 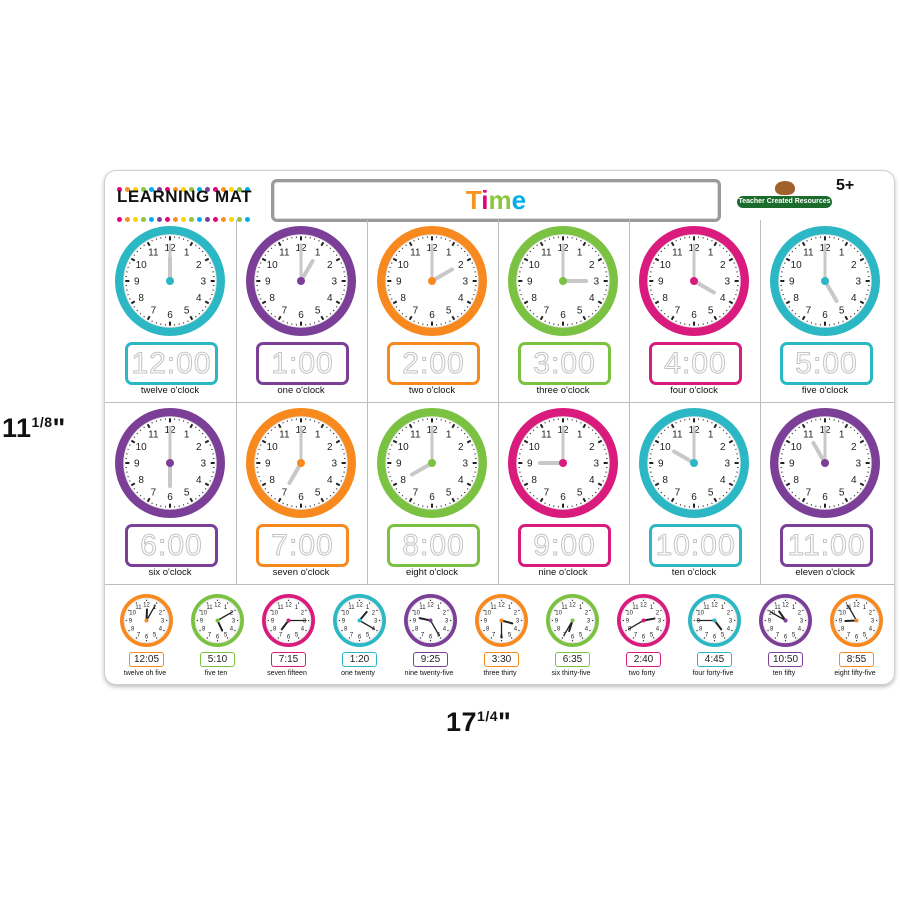 What do you see at coordinates (825, 390) in the screenshot?
I see `time-words-label: five o'clock` at bounding box center [825, 390].